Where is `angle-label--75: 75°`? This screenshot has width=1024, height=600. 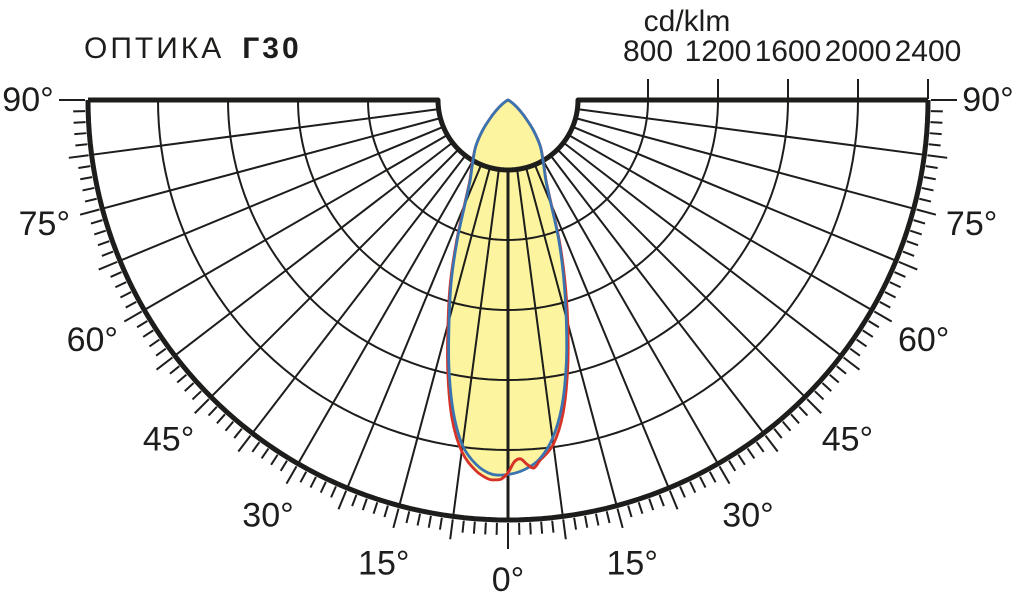 angle-label--75: 75° is located at coordinates (44, 224).